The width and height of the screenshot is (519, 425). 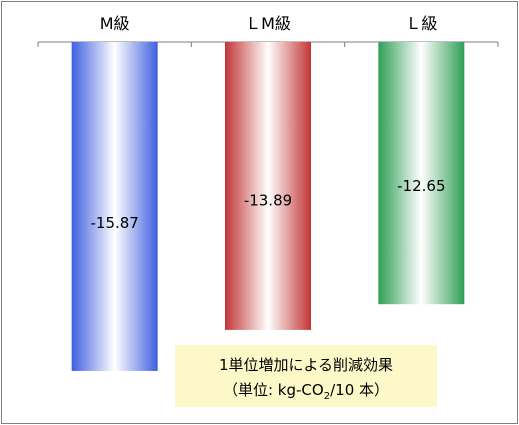 What do you see at coordinates (114, 223) in the screenshot?
I see `data-label-m: -15.87` at bounding box center [114, 223].